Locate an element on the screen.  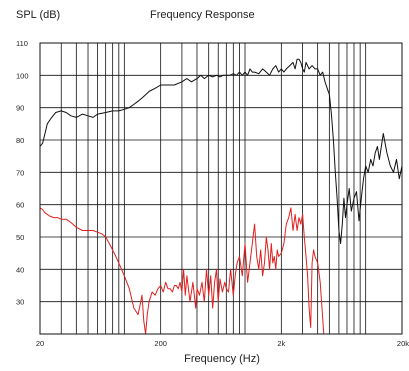
y-tick-label: 70 is located at coordinates (20, 172).